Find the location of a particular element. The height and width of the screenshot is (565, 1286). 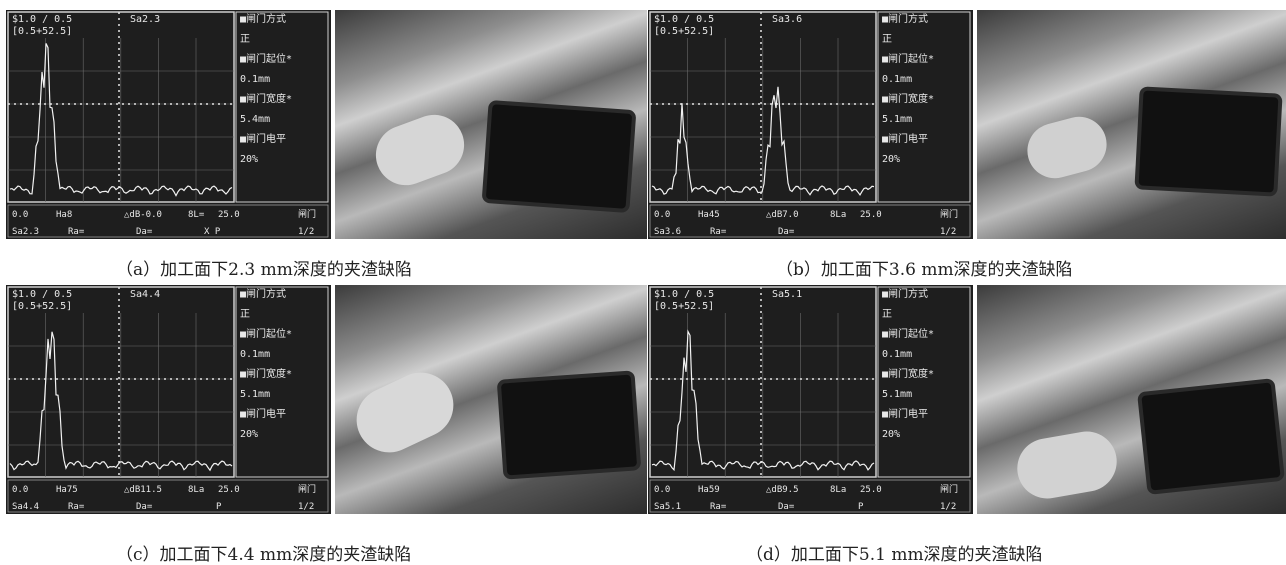

status-value: Ha8 is located at coordinates (64, 215).